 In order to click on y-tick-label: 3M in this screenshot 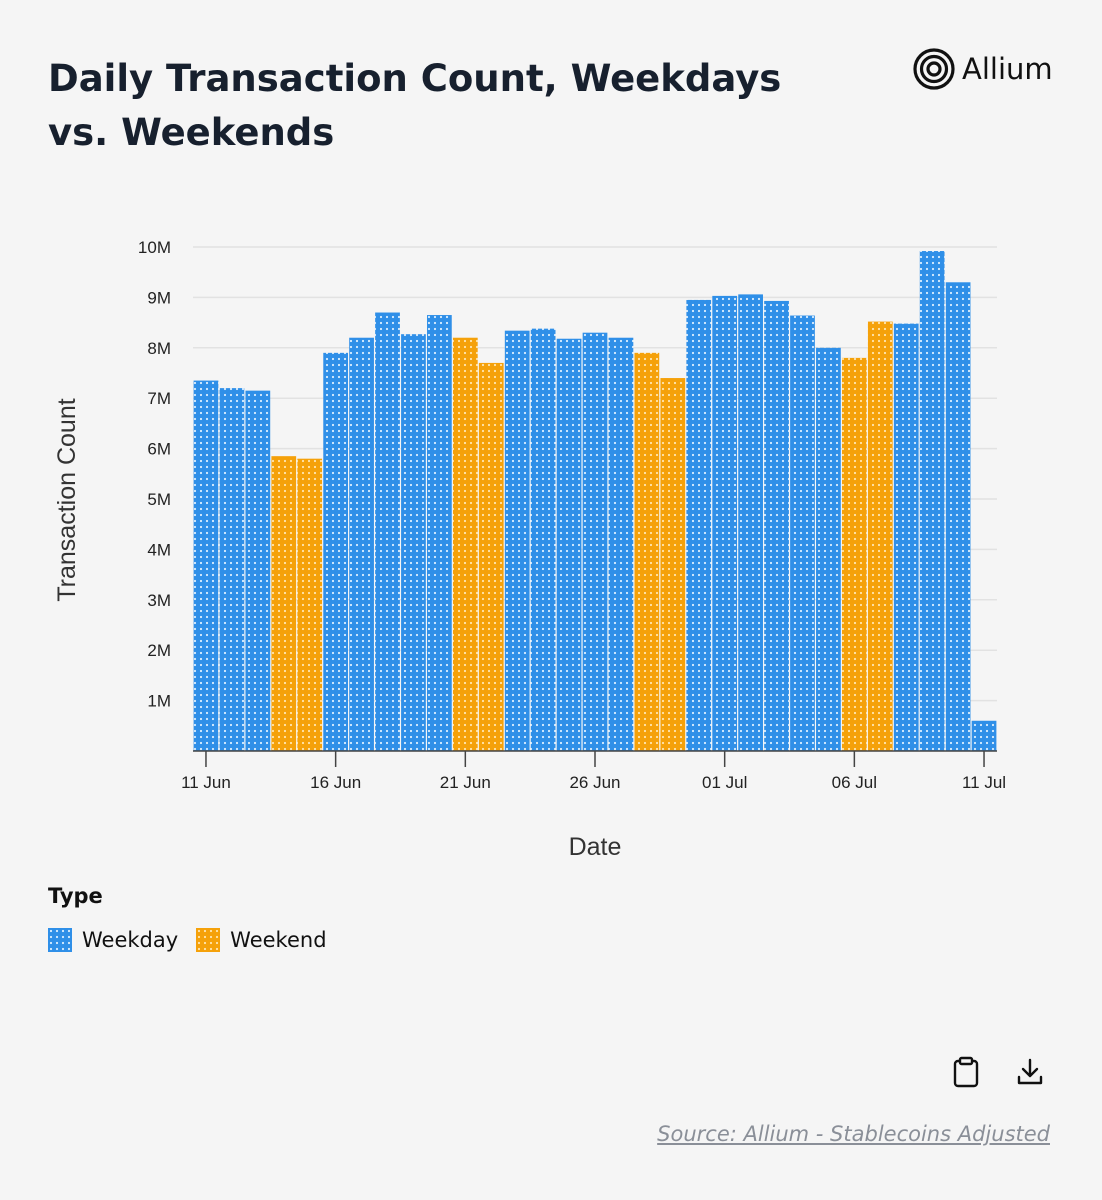, I will do `click(159, 600)`.